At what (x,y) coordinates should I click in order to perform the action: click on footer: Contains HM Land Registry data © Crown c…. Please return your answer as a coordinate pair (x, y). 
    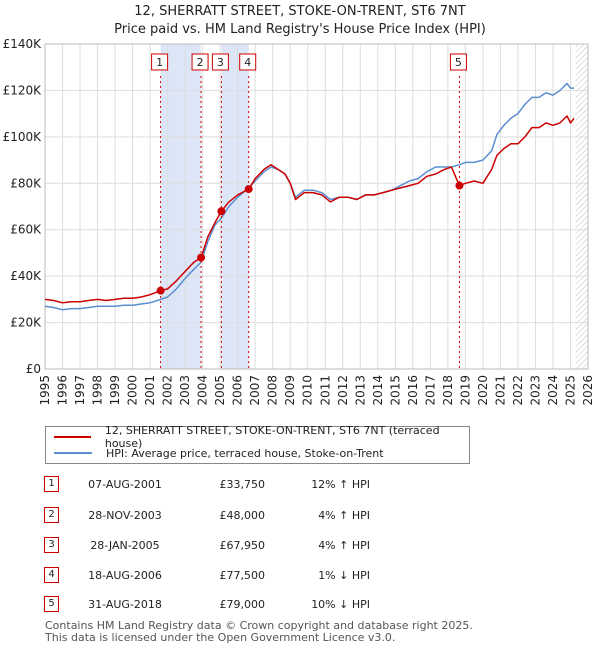
    Looking at the image, I should click on (259, 632).